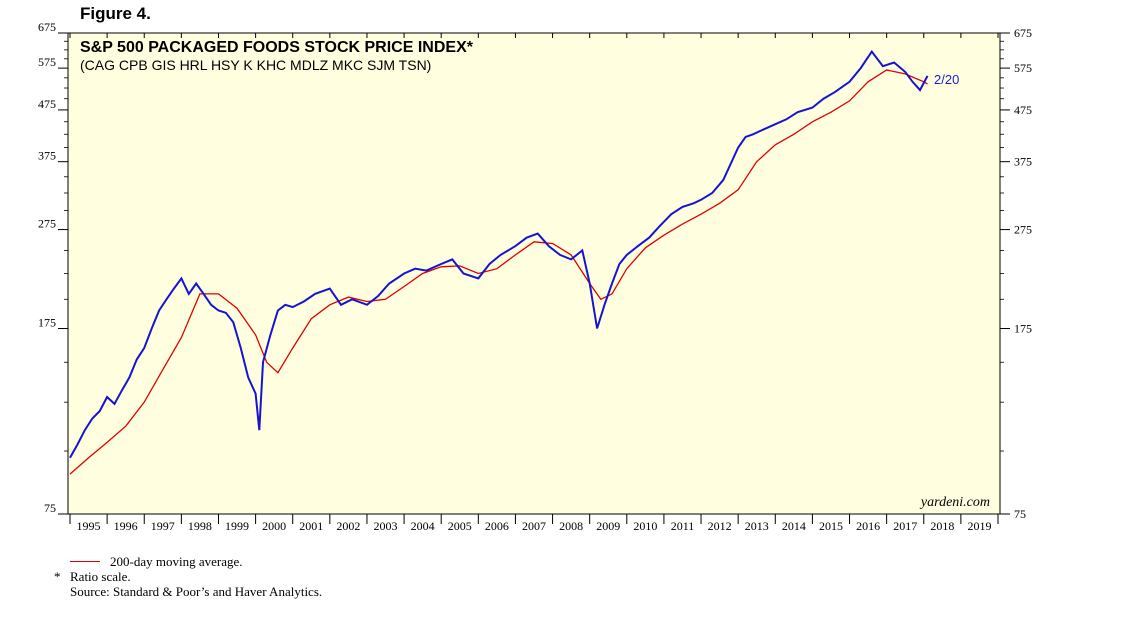  Describe the element at coordinates (979, 526) in the screenshot. I see `x-tick-label: 2019` at that location.